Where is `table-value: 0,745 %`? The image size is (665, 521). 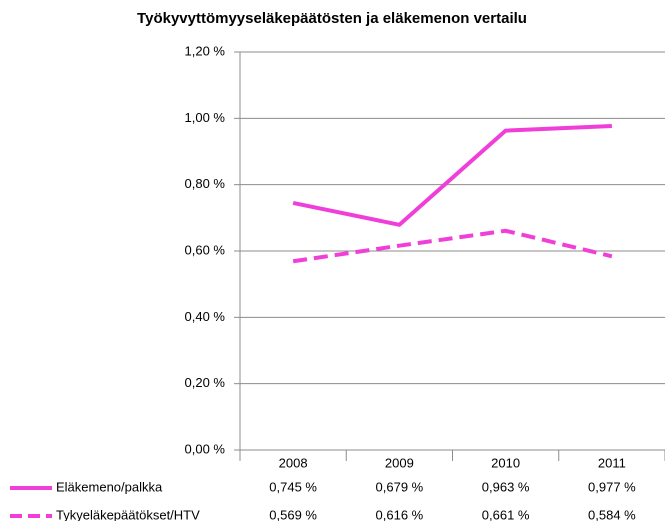 table-value: 0,745 % is located at coordinates (293, 486).